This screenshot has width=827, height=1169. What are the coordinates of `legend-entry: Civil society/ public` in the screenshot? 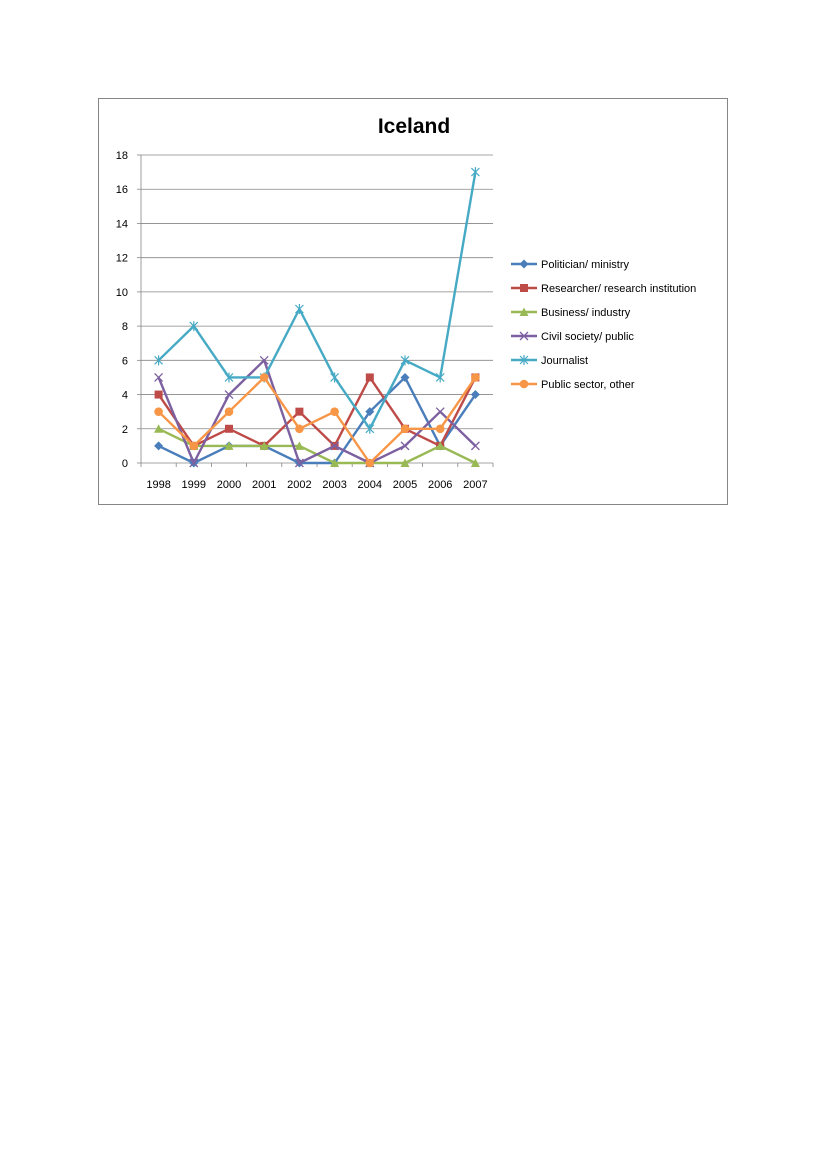 It's located at (572, 337).